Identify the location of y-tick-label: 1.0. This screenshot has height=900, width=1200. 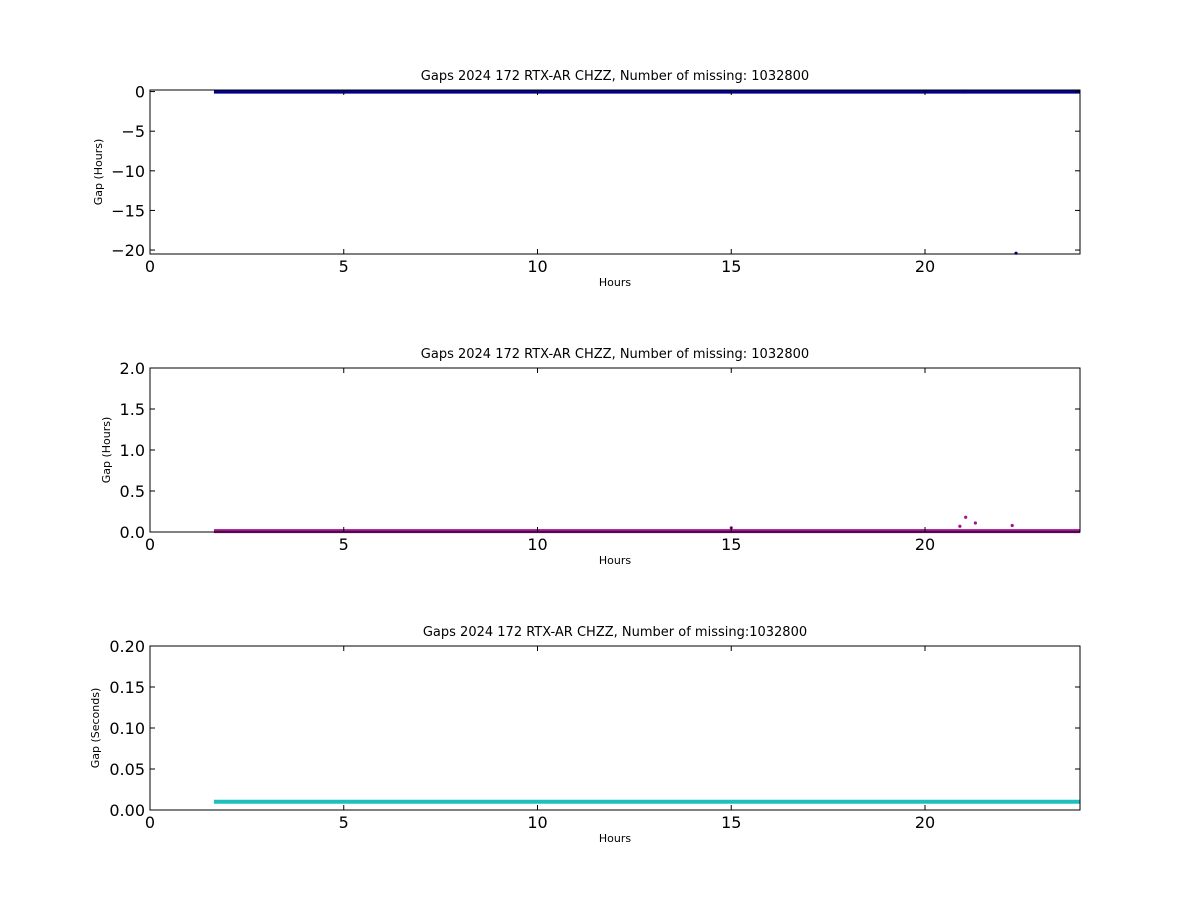
(132, 450).